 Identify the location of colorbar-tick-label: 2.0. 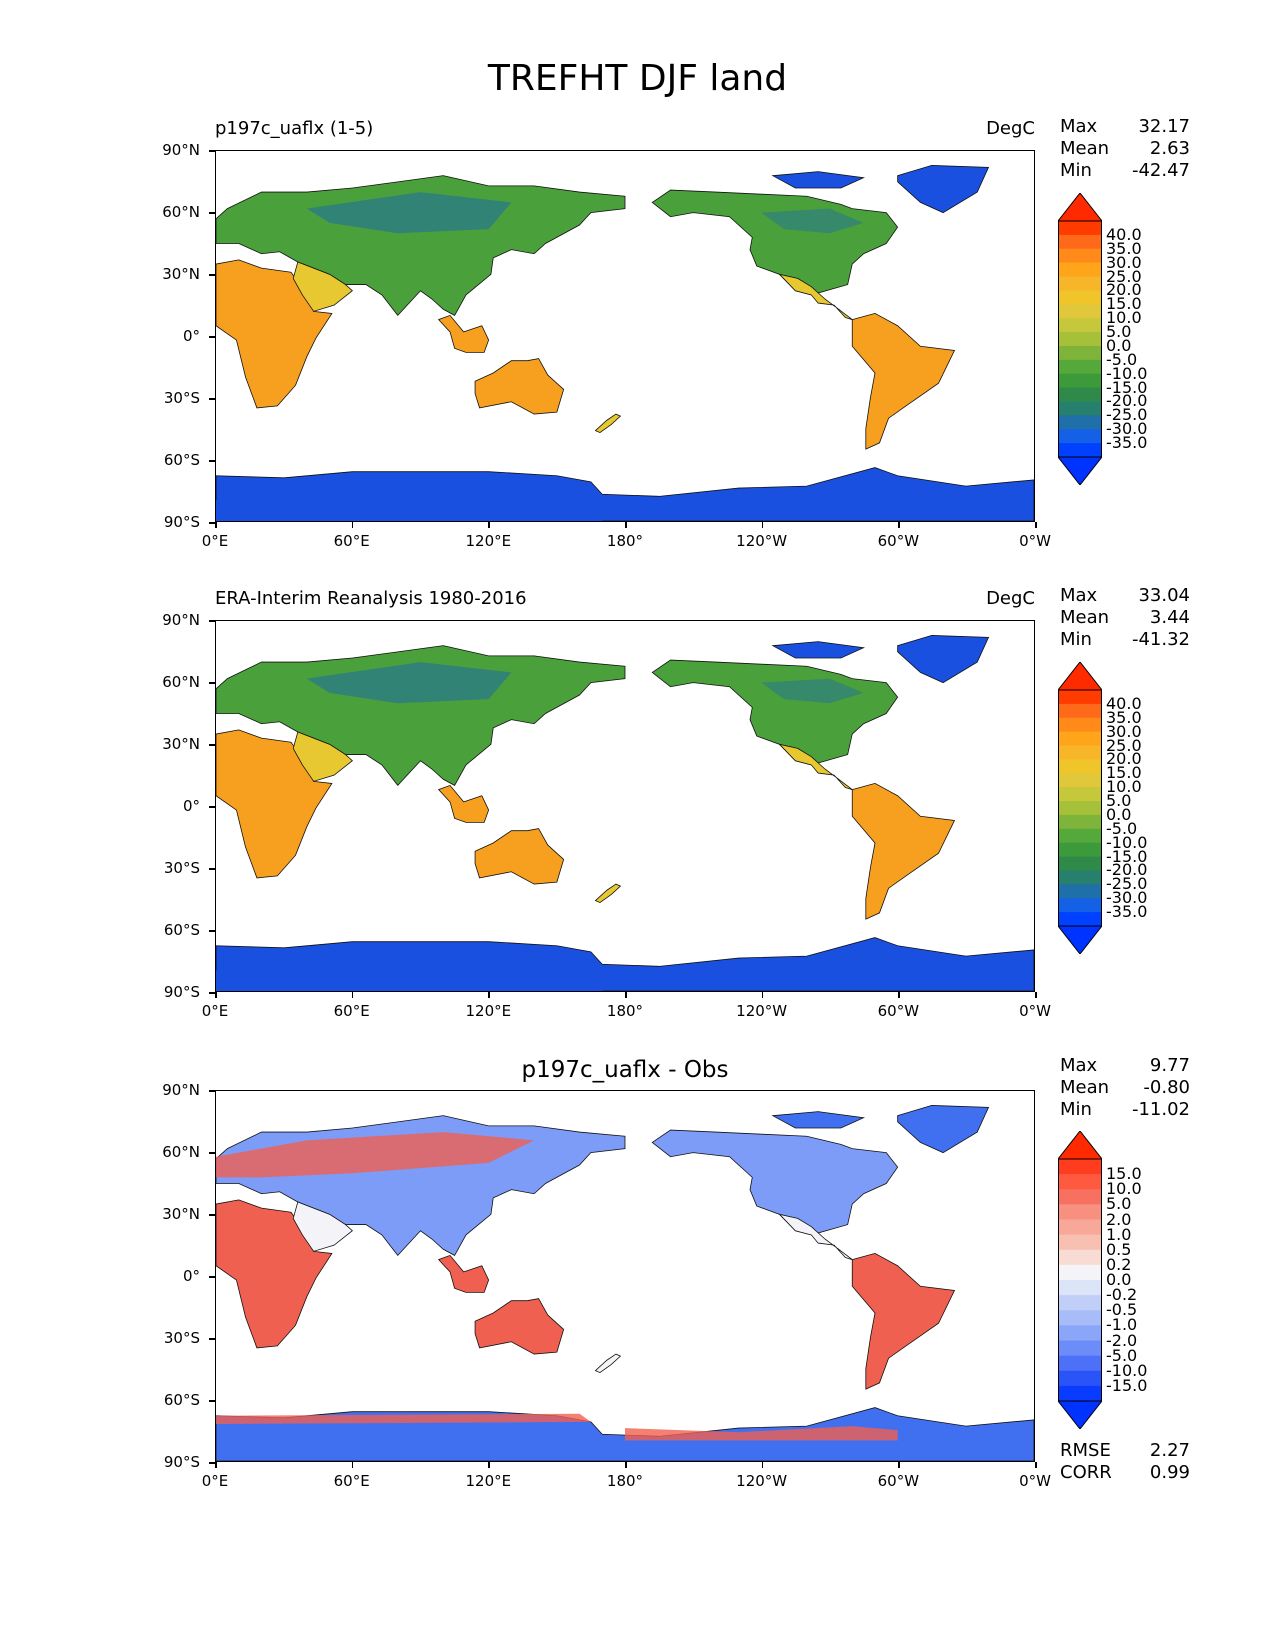
(1119, 1219).